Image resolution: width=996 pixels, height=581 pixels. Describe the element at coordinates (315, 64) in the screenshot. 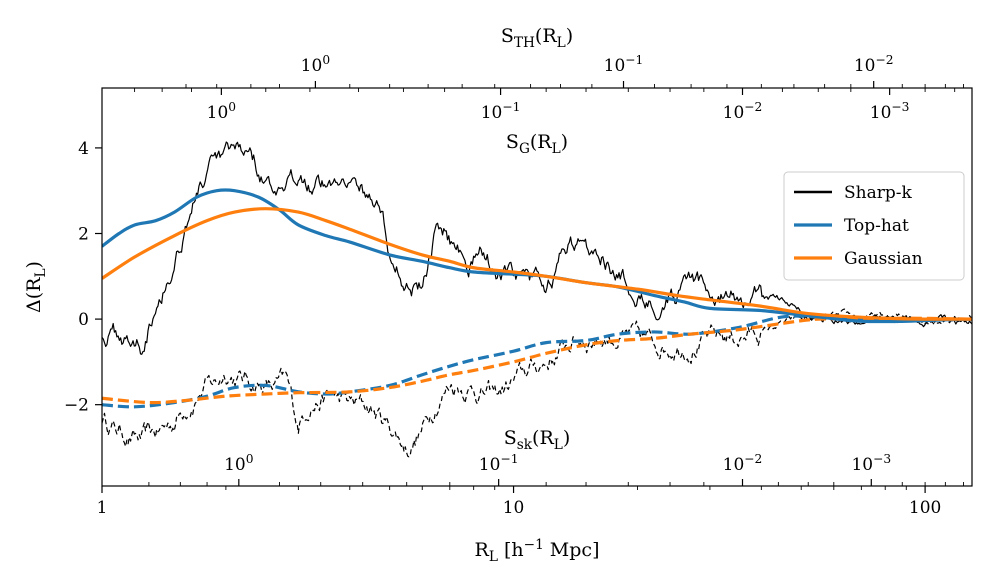

I see `top-axis-tick-label: 100​` at that location.